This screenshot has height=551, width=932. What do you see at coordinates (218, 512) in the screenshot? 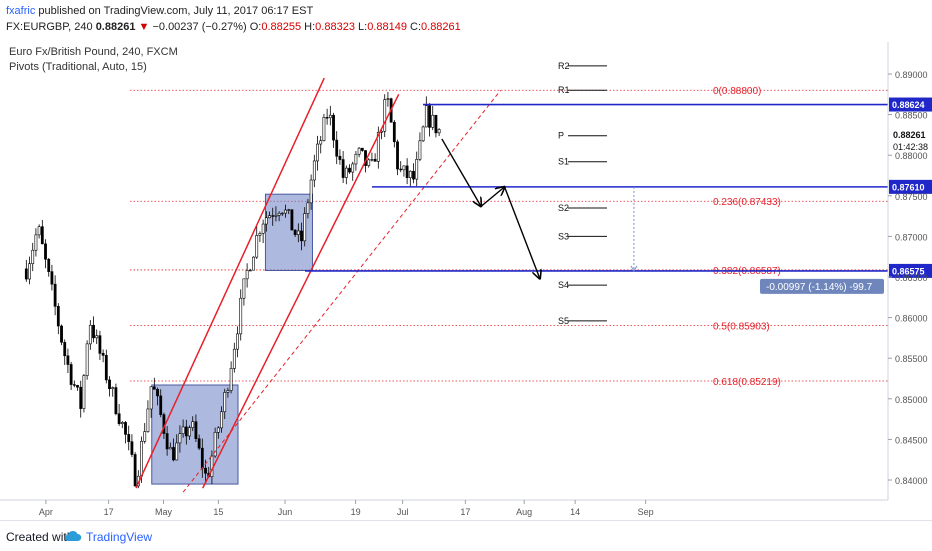
I see `x-tick-label: 15` at bounding box center [218, 512].